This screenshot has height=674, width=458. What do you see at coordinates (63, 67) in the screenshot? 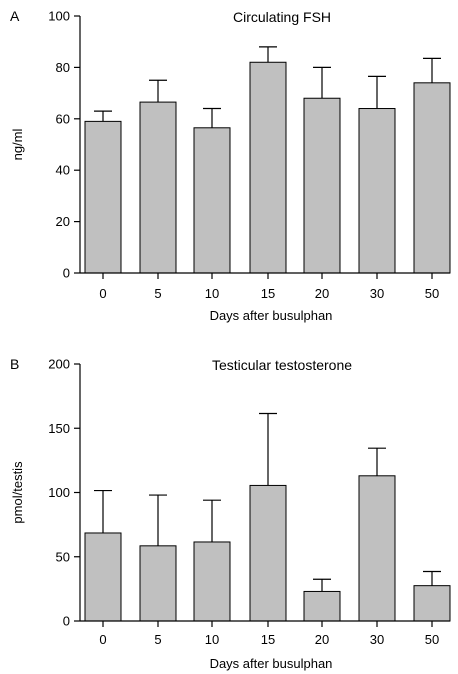
I see `y-tick-label: 80` at bounding box center [63, 67].